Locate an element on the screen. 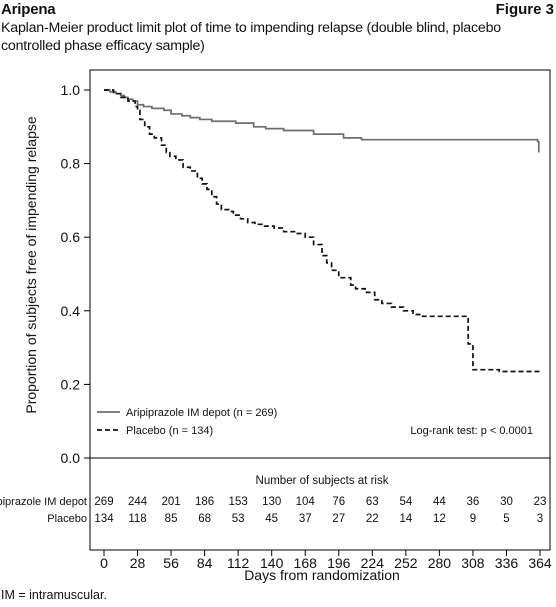  x-tick-label: 336 is located at coordinates (507, 563).